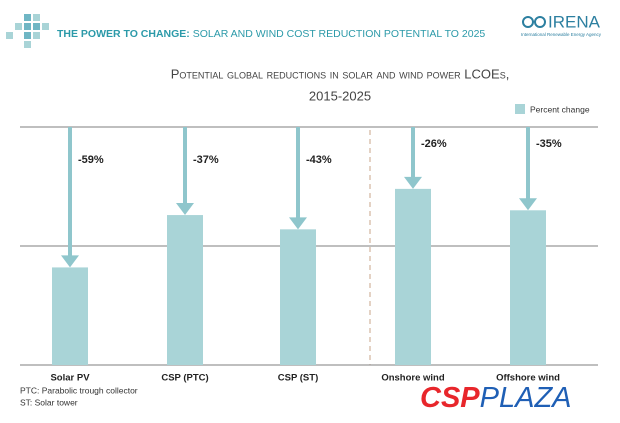 This screenshot has height=423, width=620. I want to click on footnote: ST: Solar tower, so click(49, 402).